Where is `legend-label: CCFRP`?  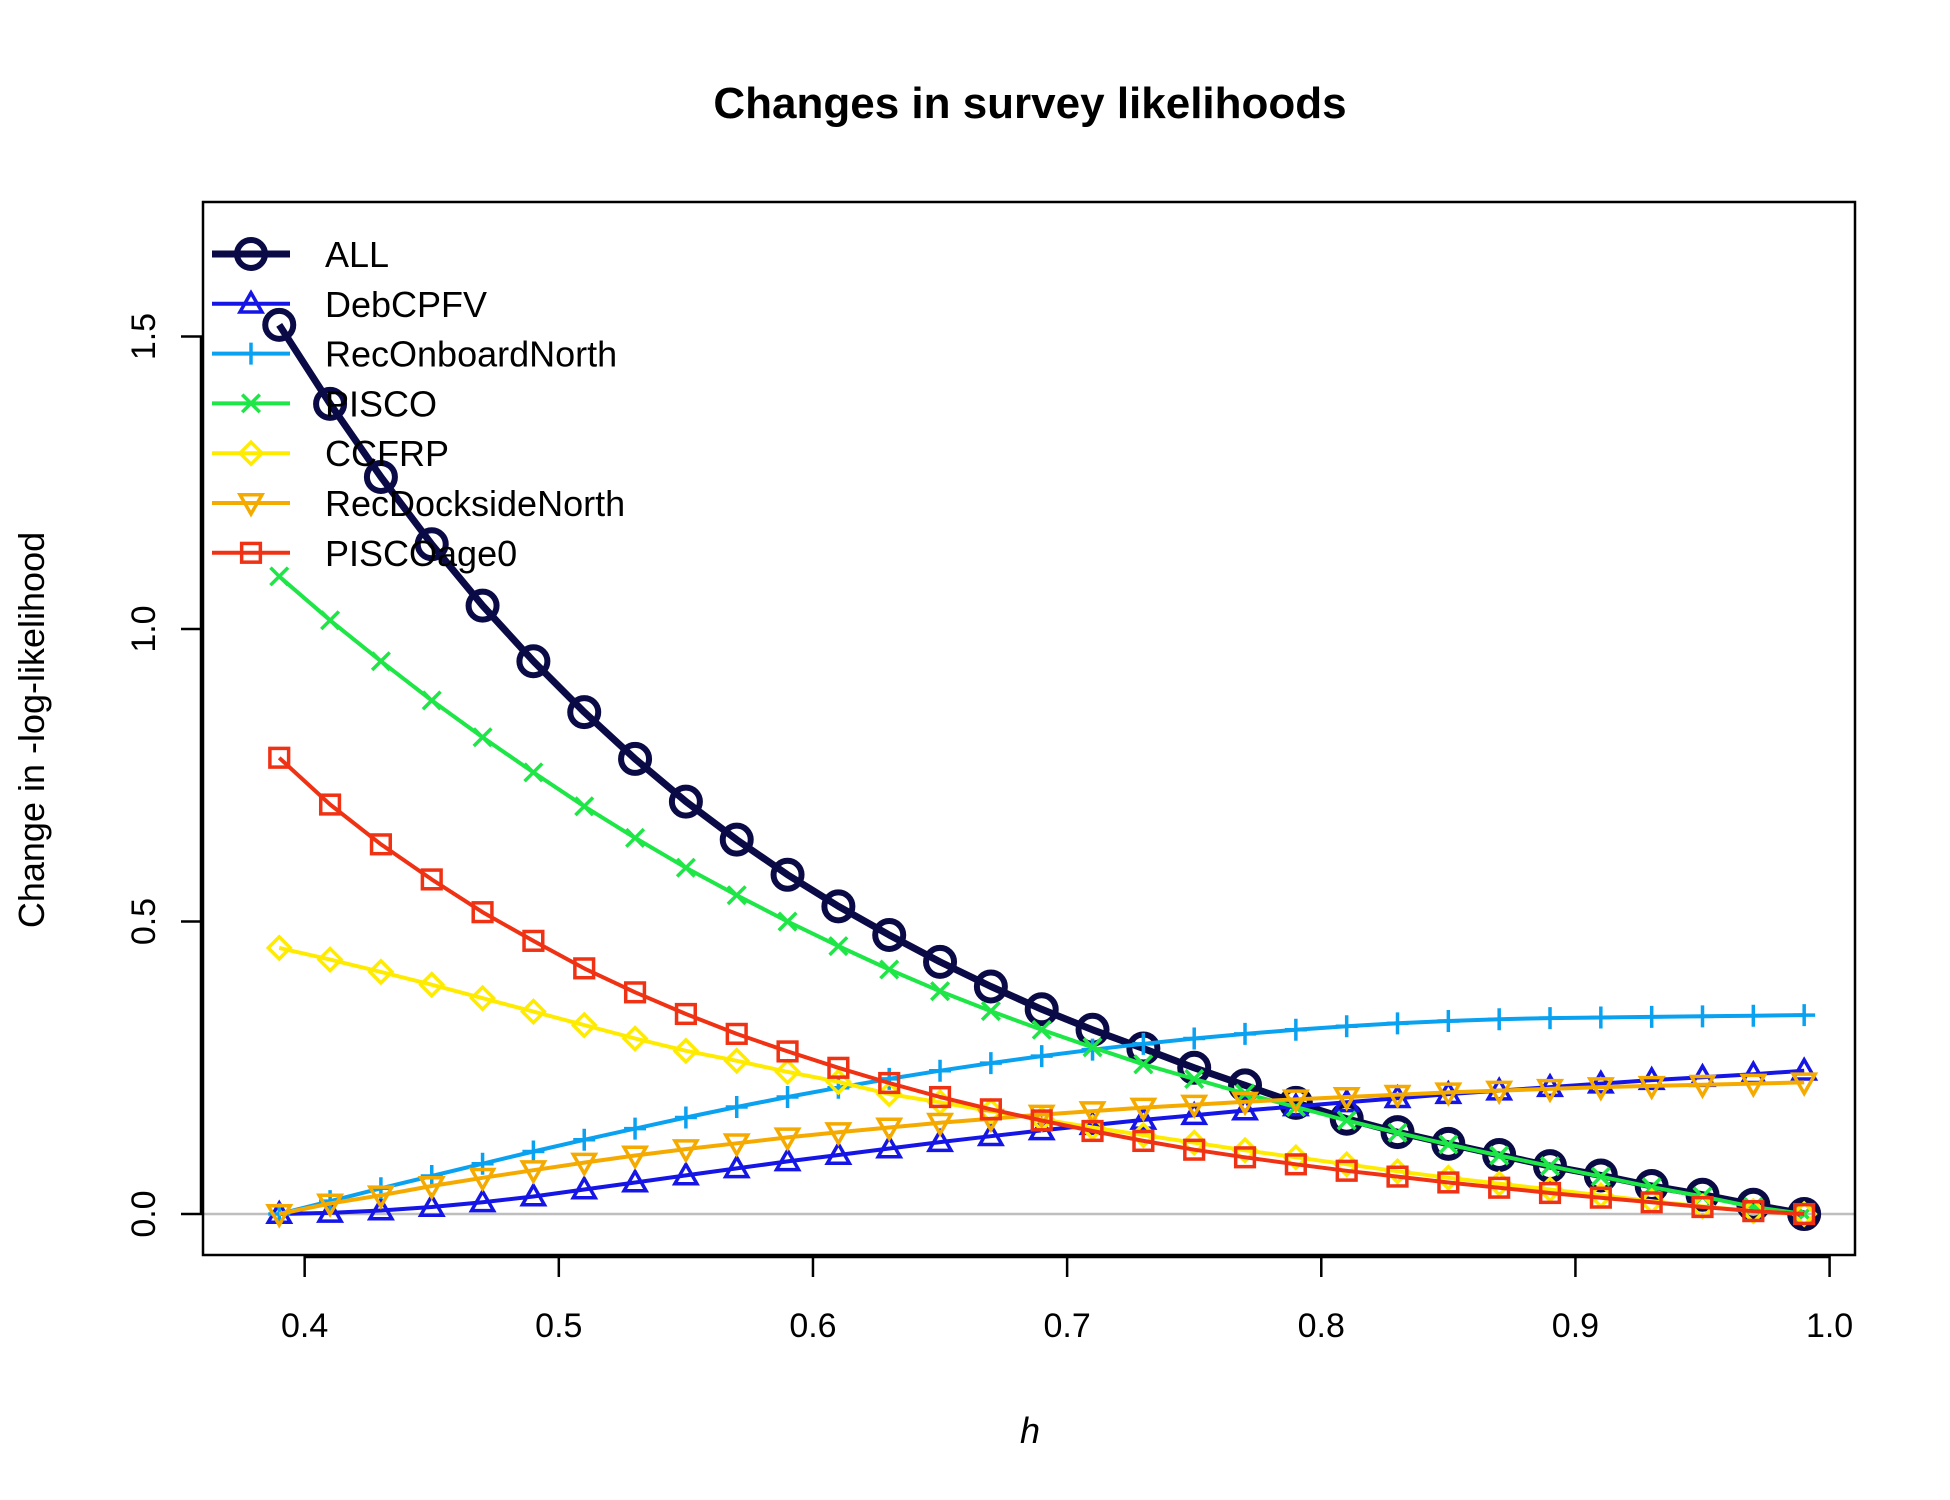 legend-label: CCFRP is located at coordinates (387, 453).